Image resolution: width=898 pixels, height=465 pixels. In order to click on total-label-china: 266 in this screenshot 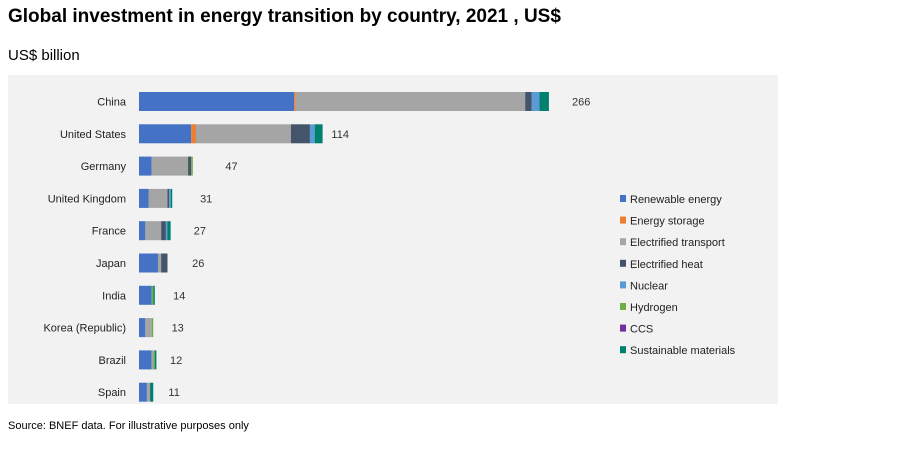, I will do `click(581, 103)`.